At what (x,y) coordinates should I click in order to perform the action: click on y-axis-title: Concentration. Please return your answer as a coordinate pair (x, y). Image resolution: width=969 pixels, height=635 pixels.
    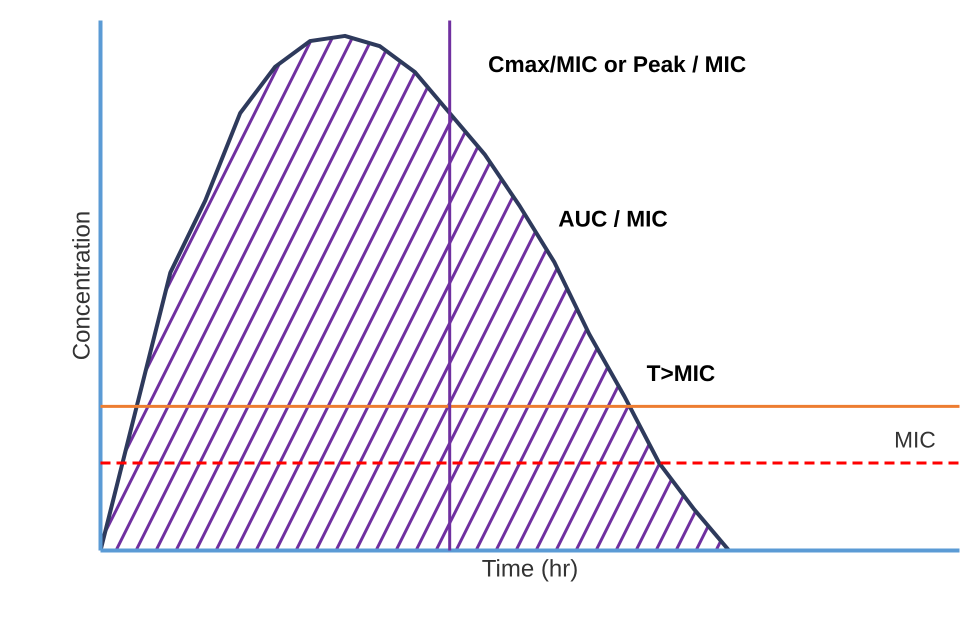
    Looking at the image, I should click on (82, 285).